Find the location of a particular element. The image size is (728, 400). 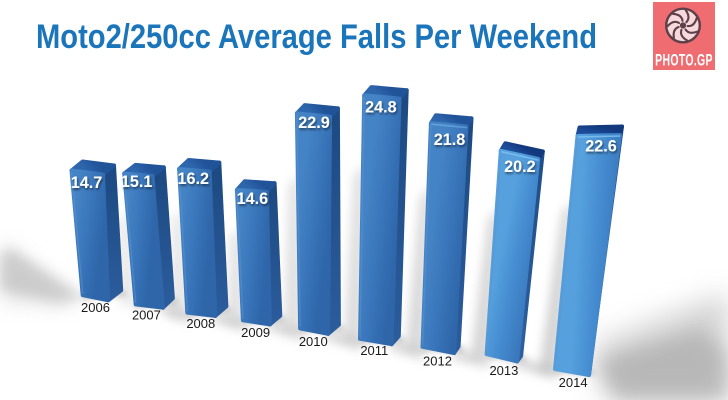

svg-text: 24.8 is located at coordinates (381, 107).